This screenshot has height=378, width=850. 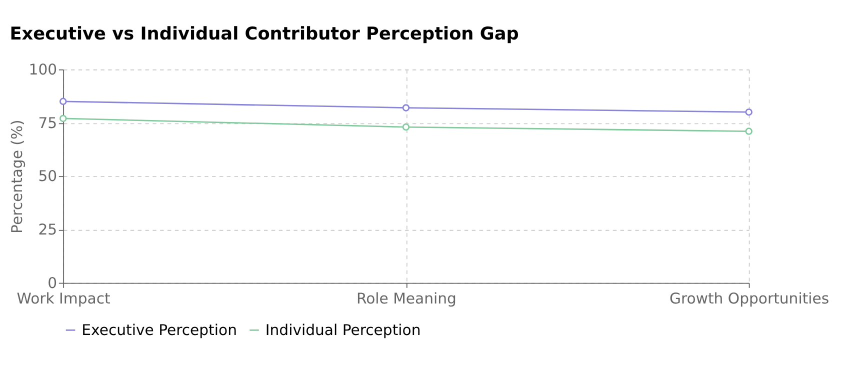 What do you see at coordinates (48, 177) in the screenshot?
I see `y-tick-label: 50` at bounding box center [48, 177].